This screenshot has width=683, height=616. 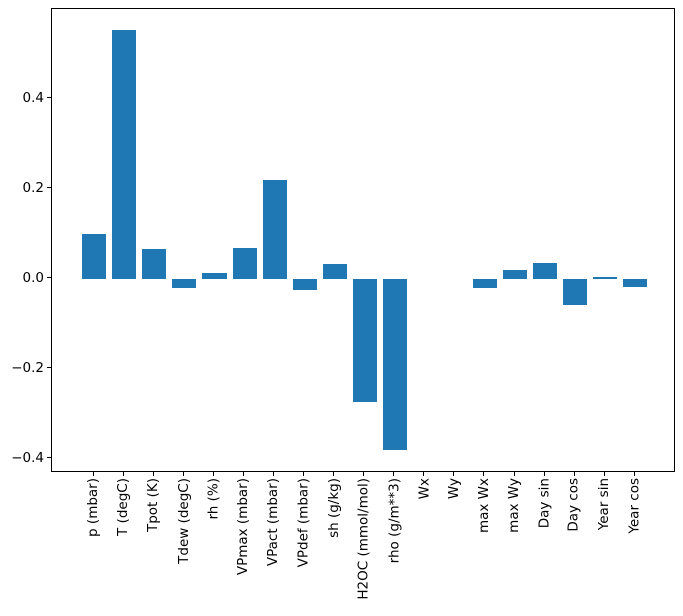 What do you see at coordinates (153, 505) in the screenshot?
I see `x-tick-label: Tpot (K)` at bounding box center [153, 505].